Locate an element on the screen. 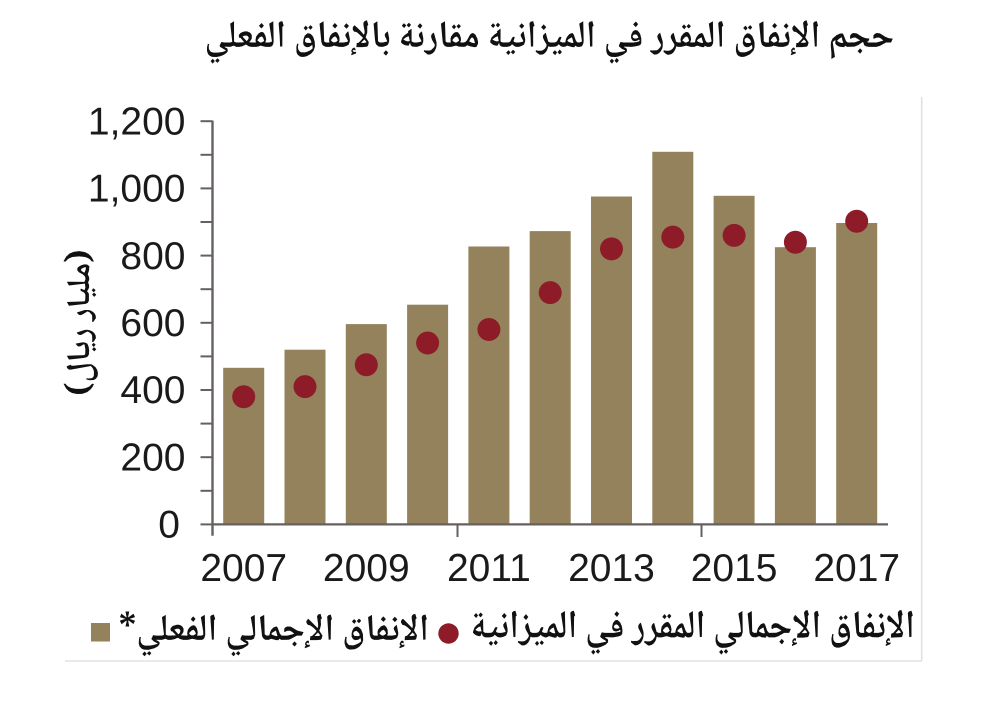  svg-text: 2007 is located at coordinates (243, 568).